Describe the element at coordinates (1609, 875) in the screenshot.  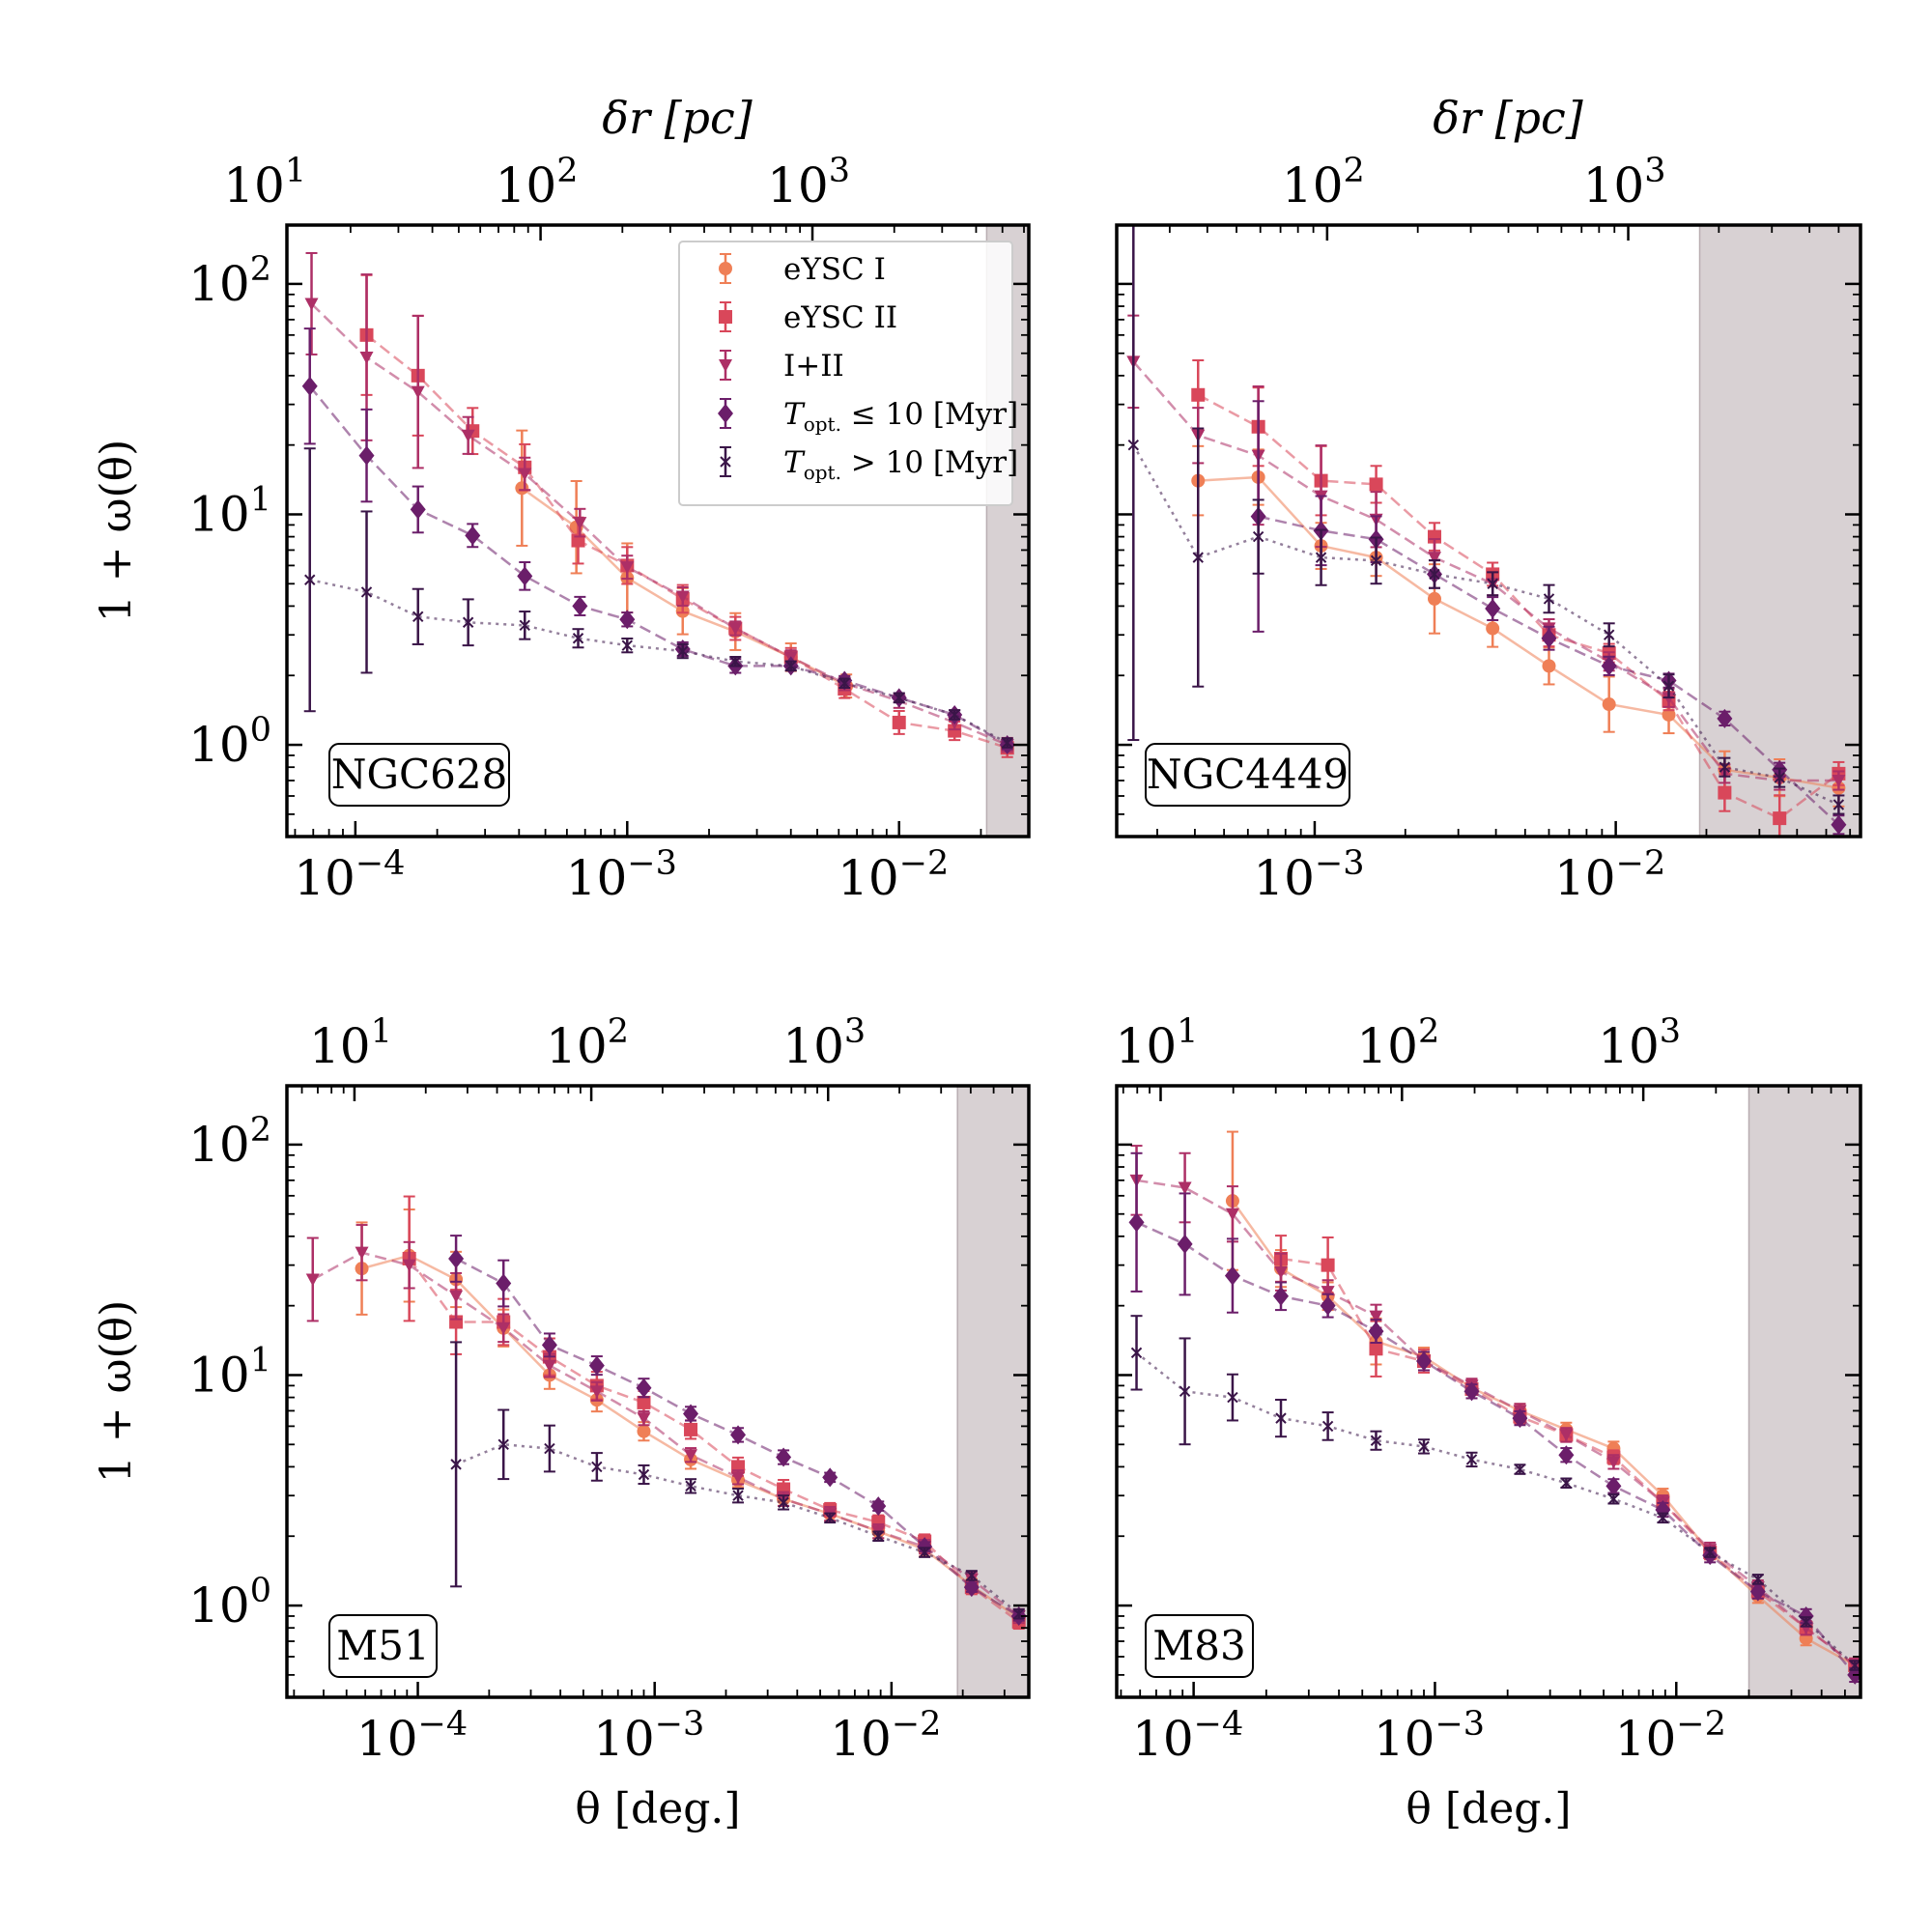
I see `x-tick-label: 10−2` at that location.